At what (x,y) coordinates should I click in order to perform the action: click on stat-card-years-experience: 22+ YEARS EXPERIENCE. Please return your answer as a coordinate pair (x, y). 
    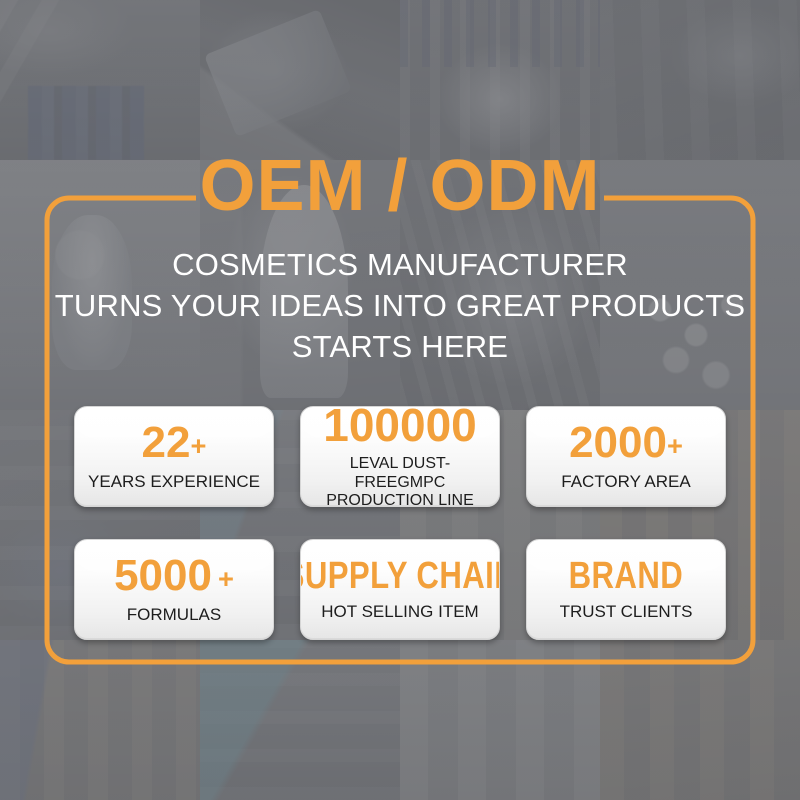
    Looking at the image, I should click on (174, 456).